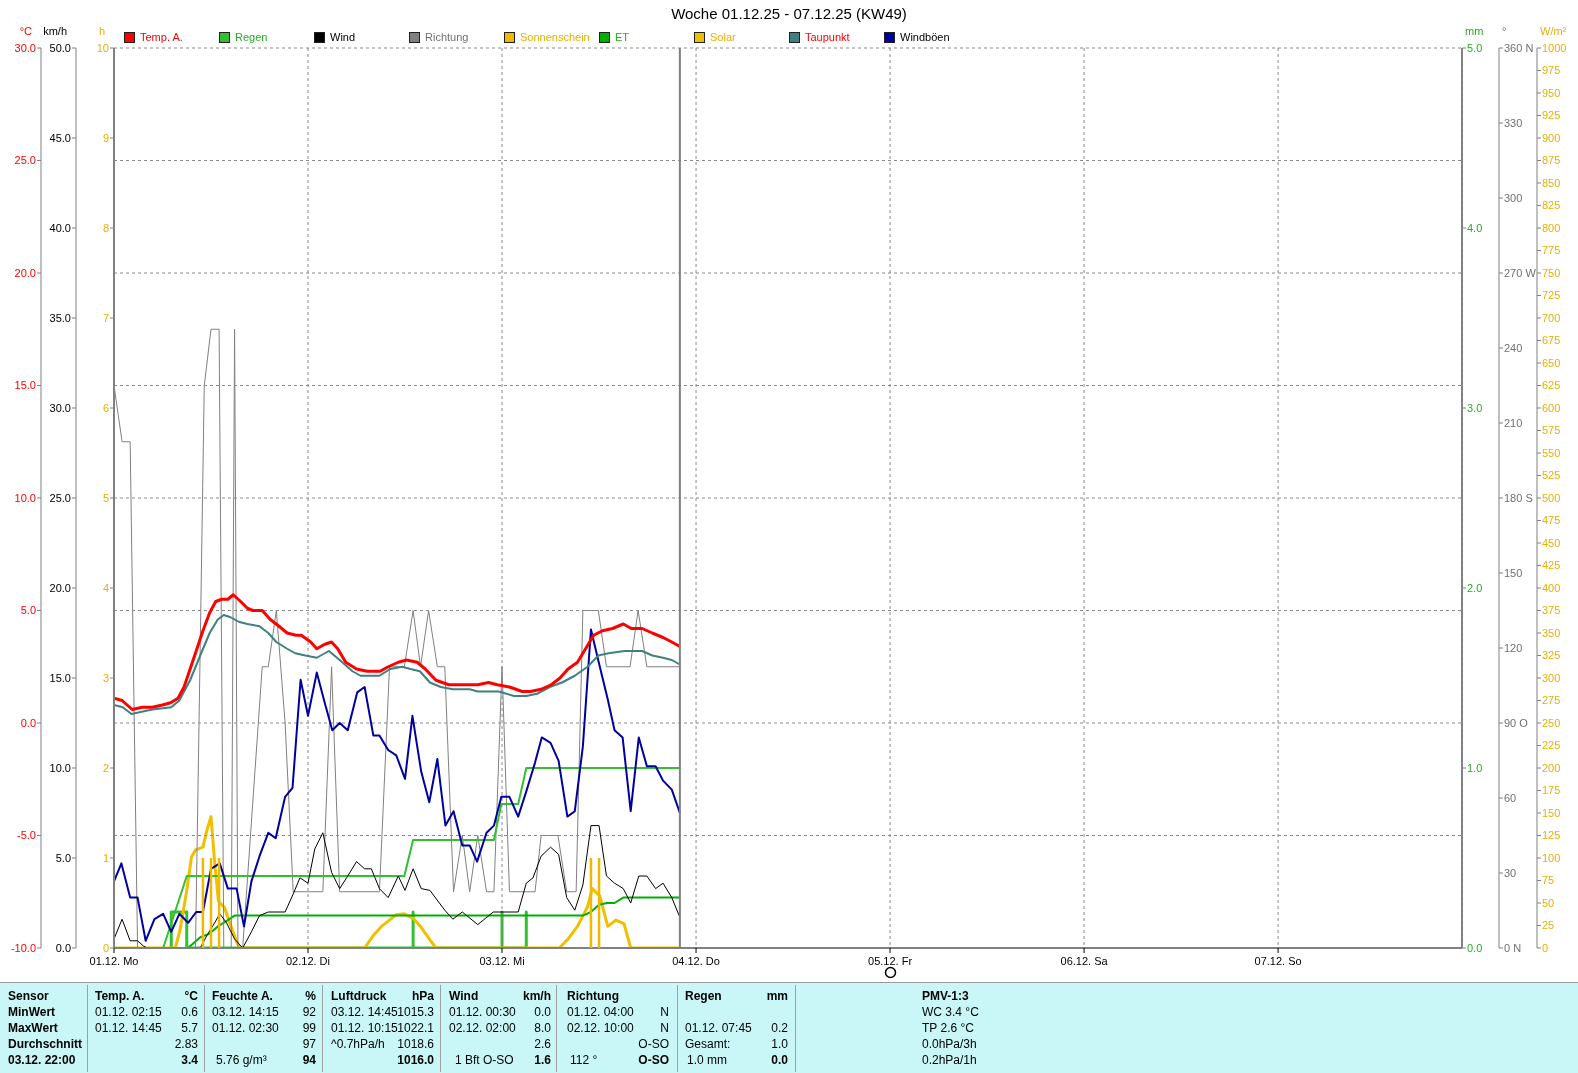 This screenshot has width=1578, height=1073. Describe the element at coordinates (128, 1012) in the screenshot. I see `text: 01.12. 02:15` at that location.